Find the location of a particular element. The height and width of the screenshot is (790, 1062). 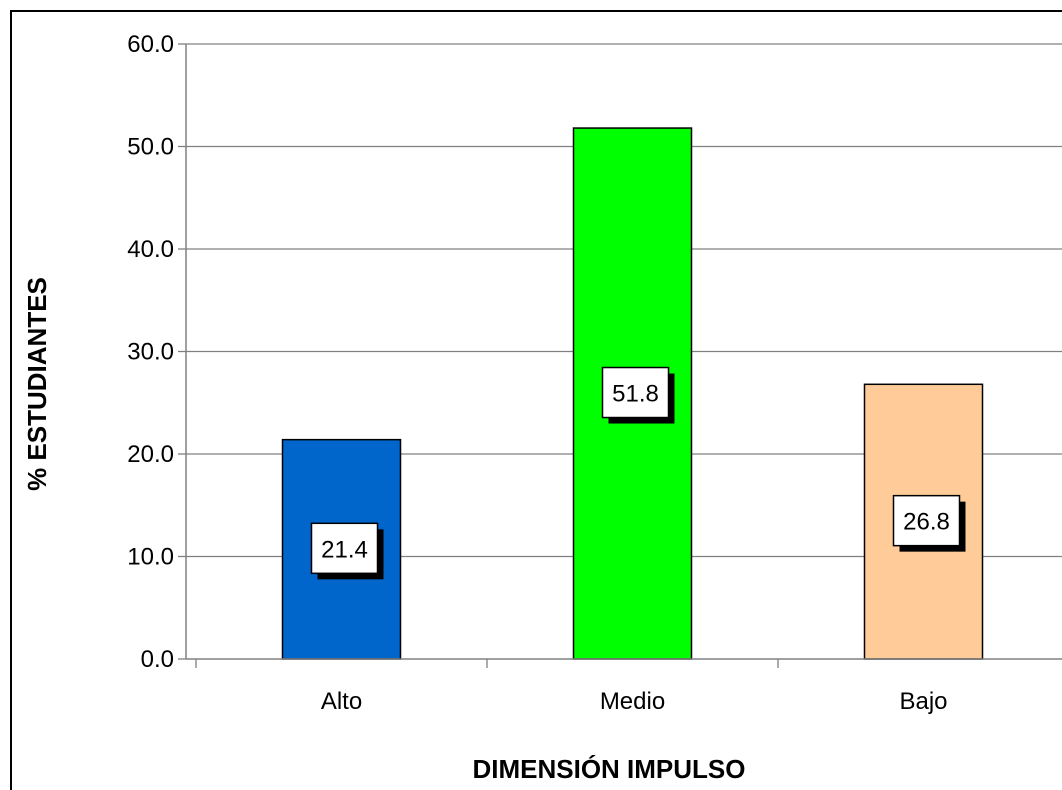

x-axis-title: DIMENSIÓN IMPULSO is located at coordinates (608, 769).